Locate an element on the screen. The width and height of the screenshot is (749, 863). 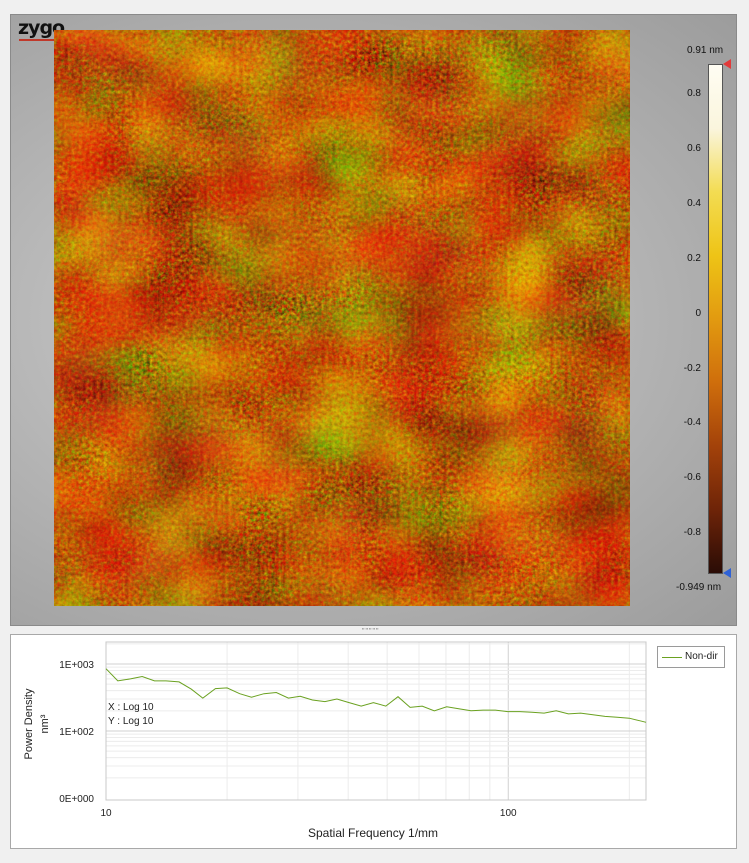
y-scale-label: Y : Log 10 is located at coordinates (131, 721).